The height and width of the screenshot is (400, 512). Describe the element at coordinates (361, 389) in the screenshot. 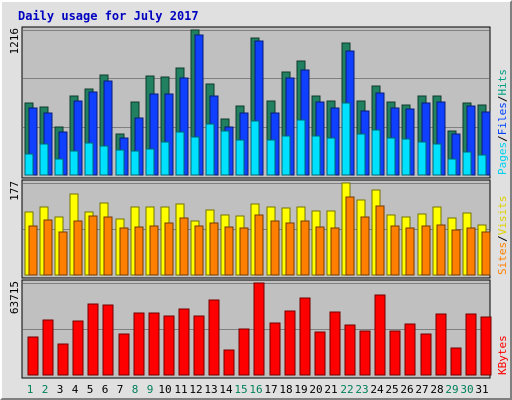

I see `x-tick-label: 23` at that location.